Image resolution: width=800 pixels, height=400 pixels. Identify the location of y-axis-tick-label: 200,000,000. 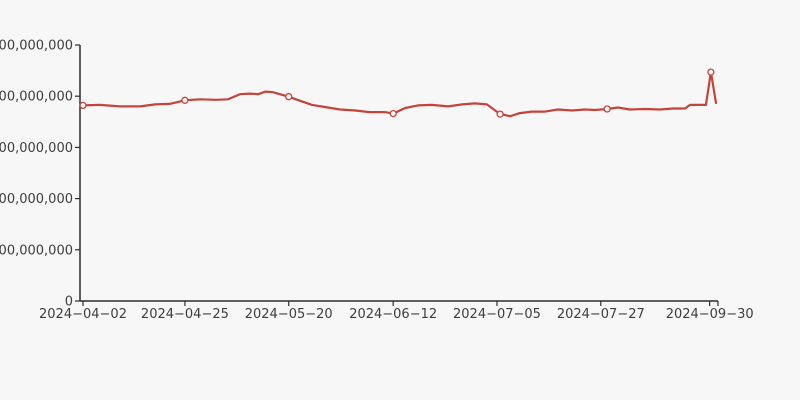
(36, 199).